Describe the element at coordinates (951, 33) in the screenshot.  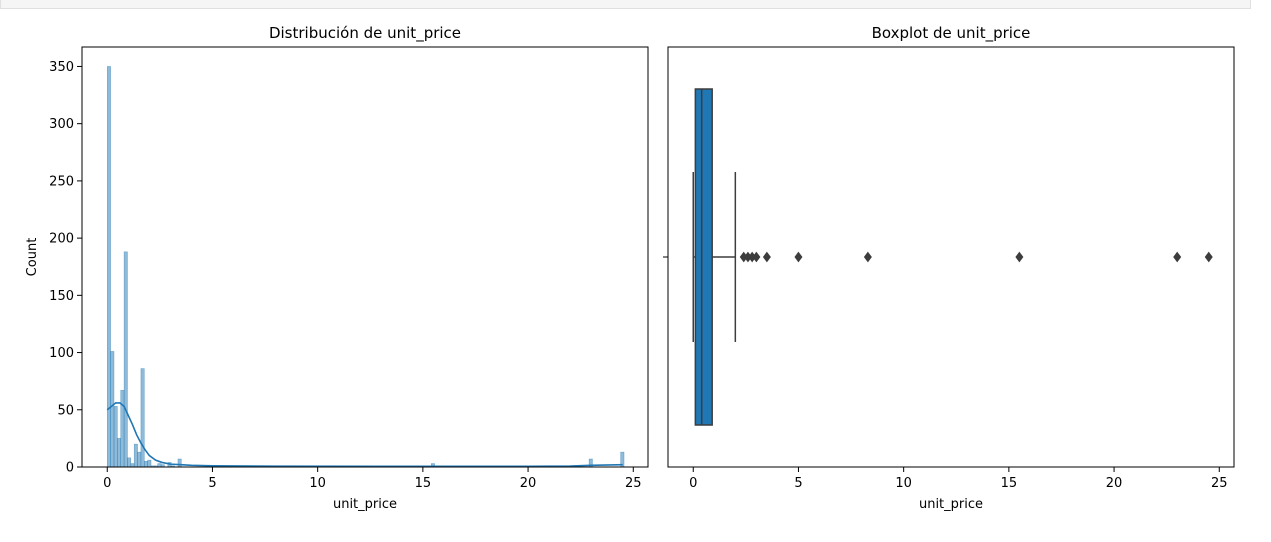
I see `boxplot-title: Boxplot de unit_price` at that location.